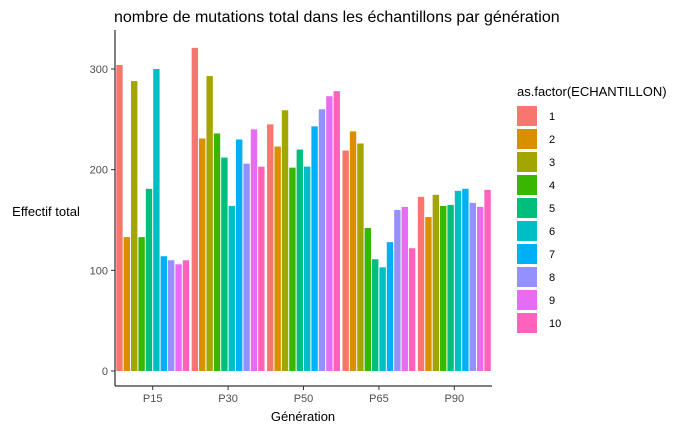 The width and height of the screenshot is (700, 432). Describe the element at coordinates (592, 91) in the screenshot. I see `legend-title: as.factor(ECHANTILLON)` at that location.